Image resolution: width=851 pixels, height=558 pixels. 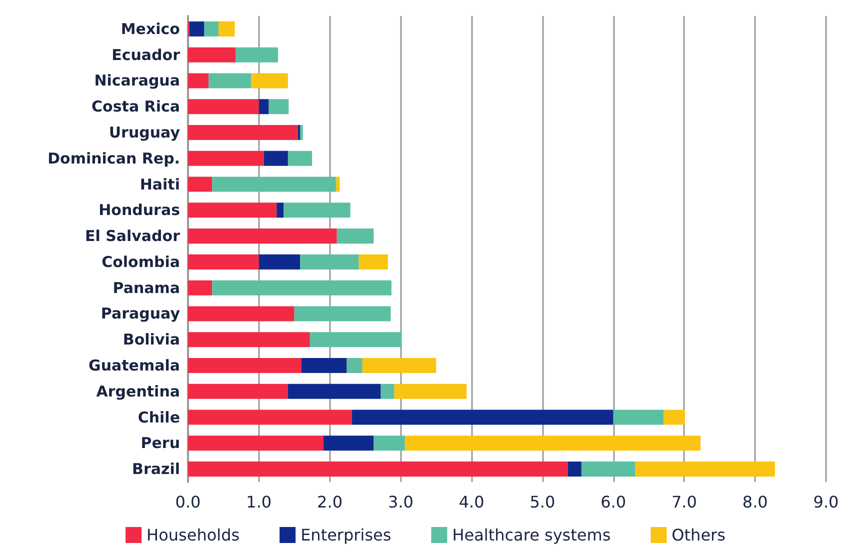 What do you see at coordinates (755, 502) in the screenshot?
I see `x-tick-label: 8.0` at bounding box center [755, 502].